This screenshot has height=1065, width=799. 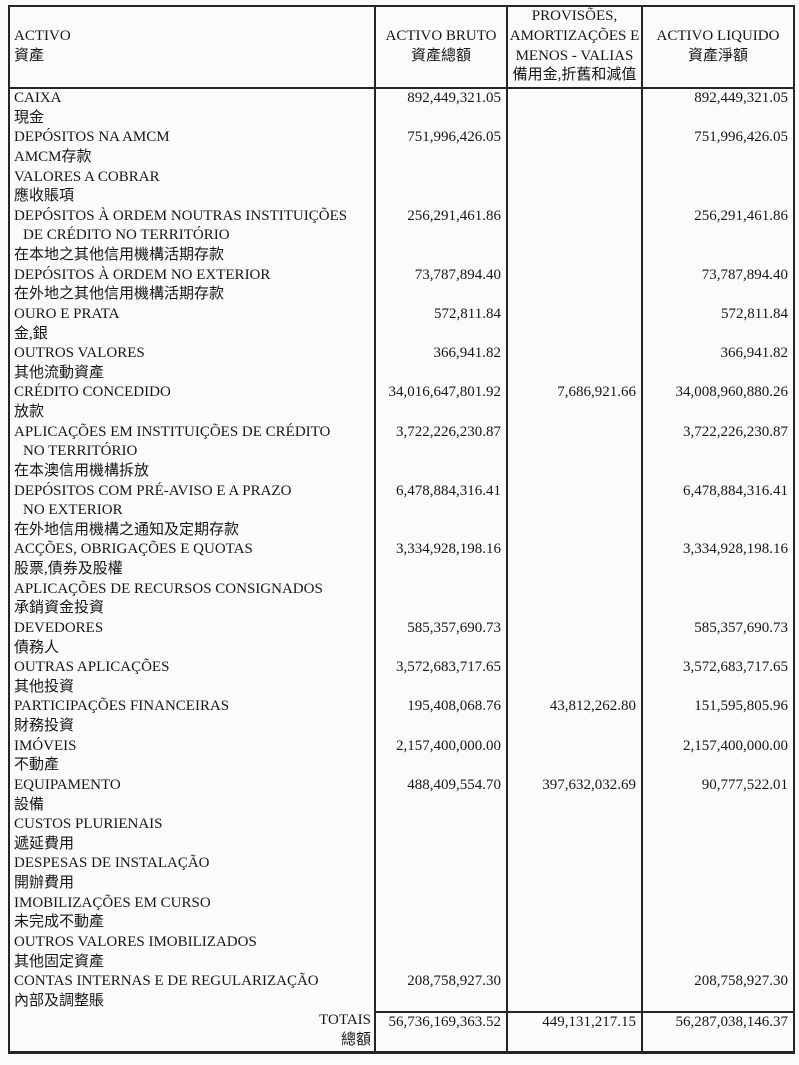 I want to click on row-liquido-value: 751,996,426.05, so click(x=717, y=148).